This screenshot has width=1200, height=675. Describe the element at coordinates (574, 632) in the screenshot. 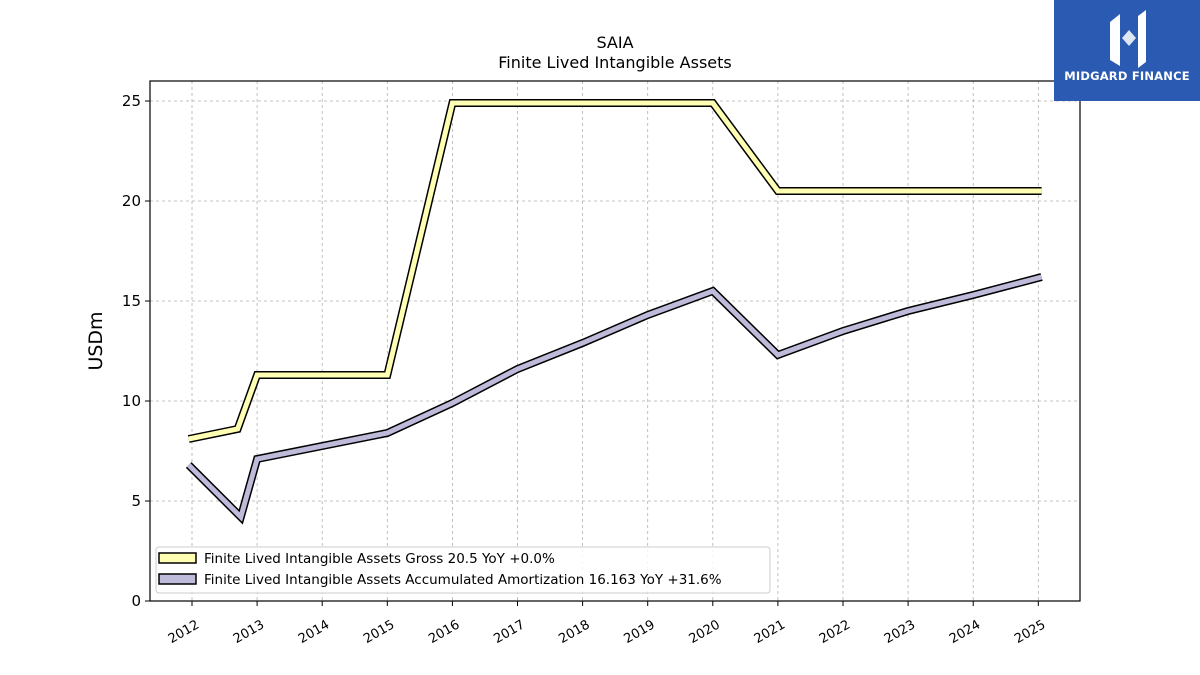

I see `x-tick-label: 2018` at that location.